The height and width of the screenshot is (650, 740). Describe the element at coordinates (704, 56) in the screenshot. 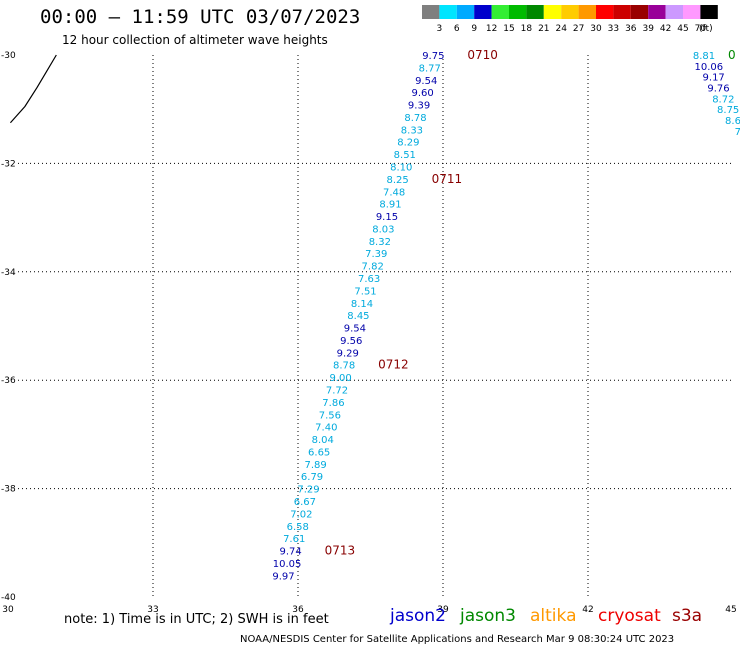

I see `swh-value-label: 8.81` at that location.